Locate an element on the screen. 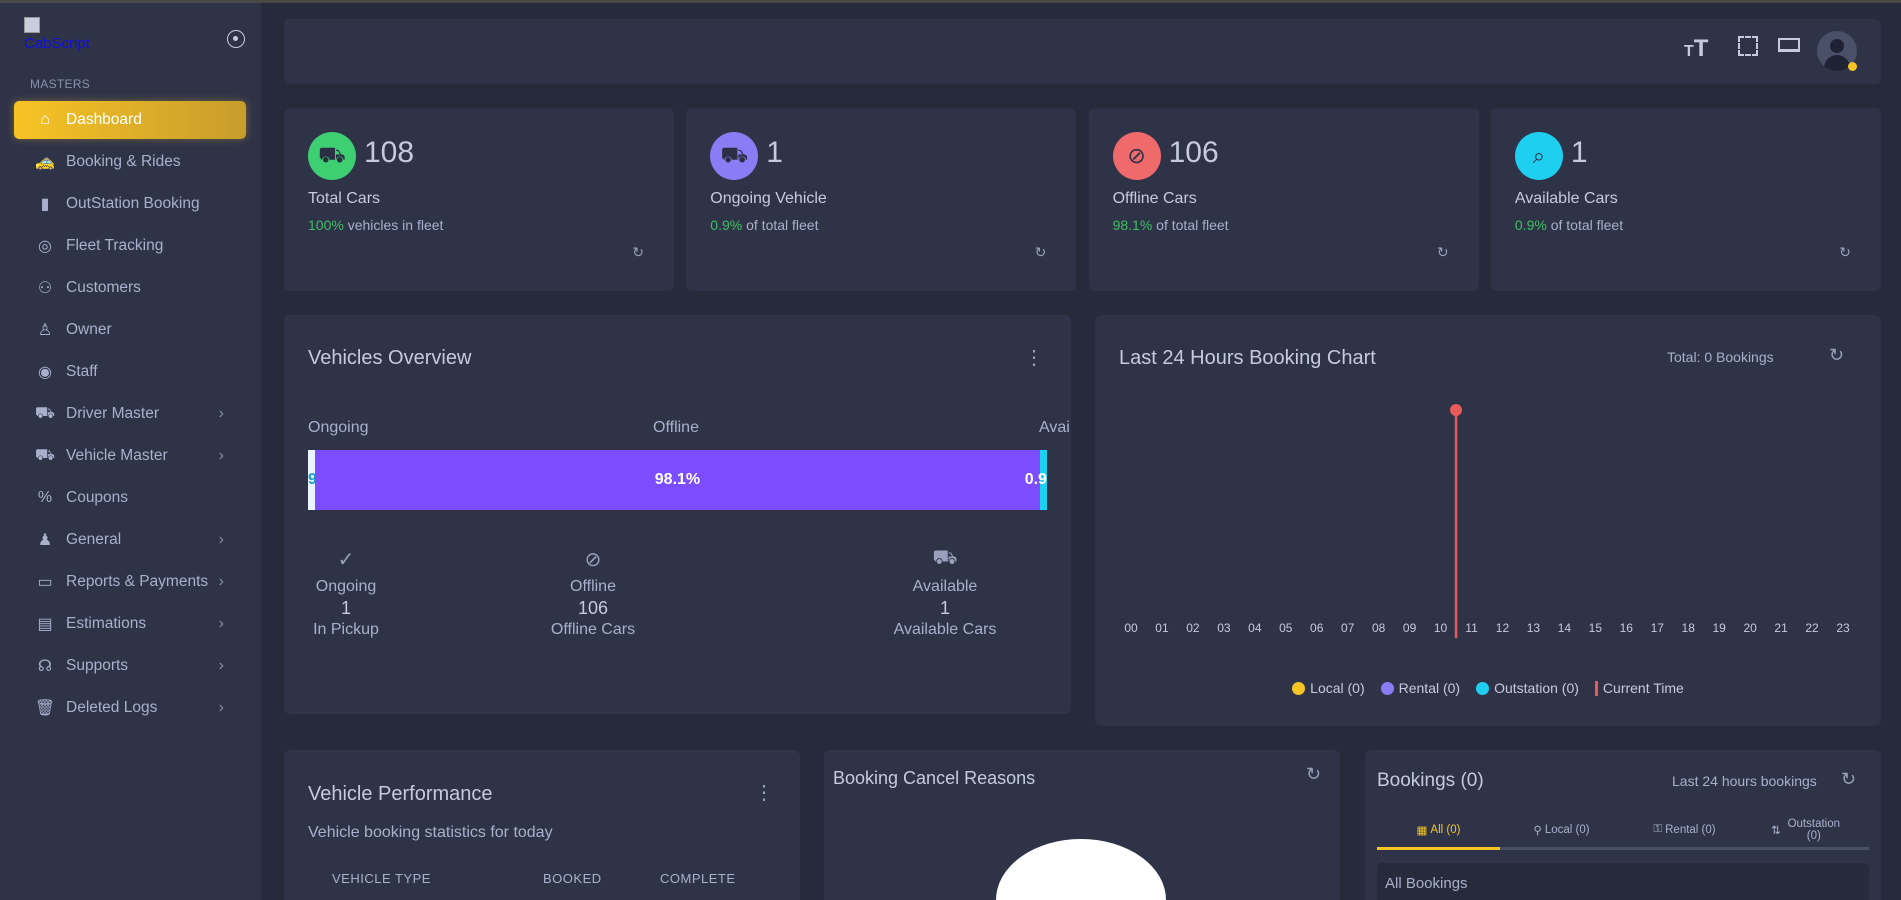 Image resolution: width=1901 pixels, height=900 pixels. sidebar-item-outstation-booking: ▮ OutStation Booking is located at coordinates (130, 204).